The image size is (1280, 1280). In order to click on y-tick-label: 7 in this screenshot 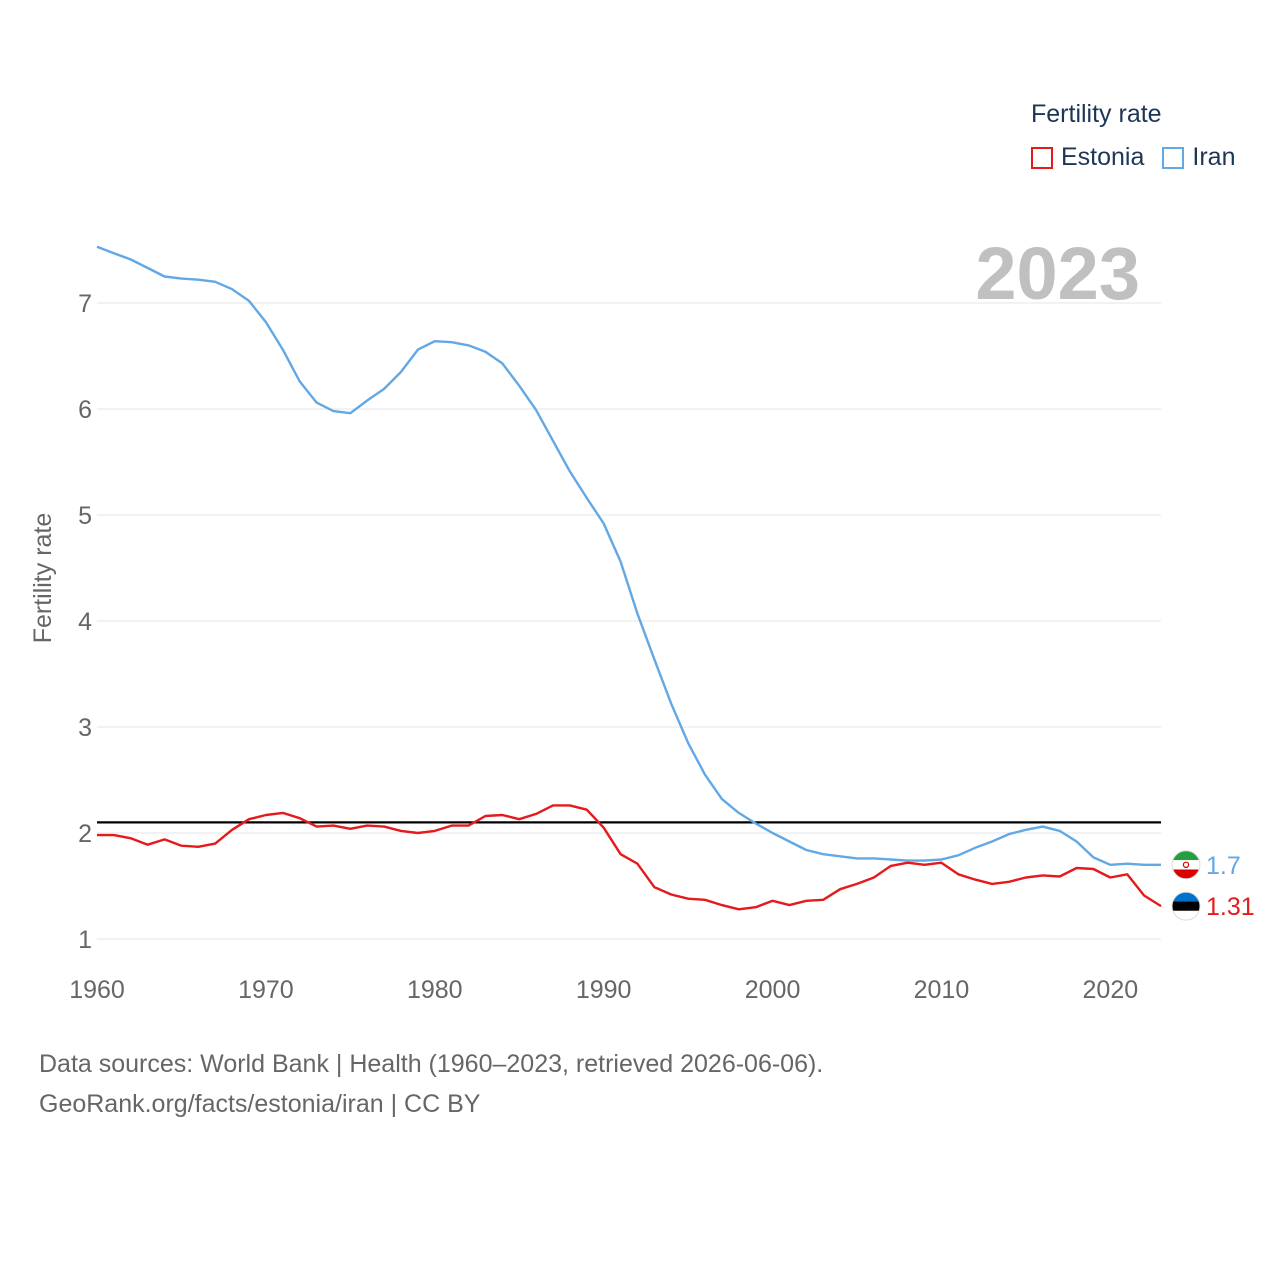, I will do `click(85, 304)`.